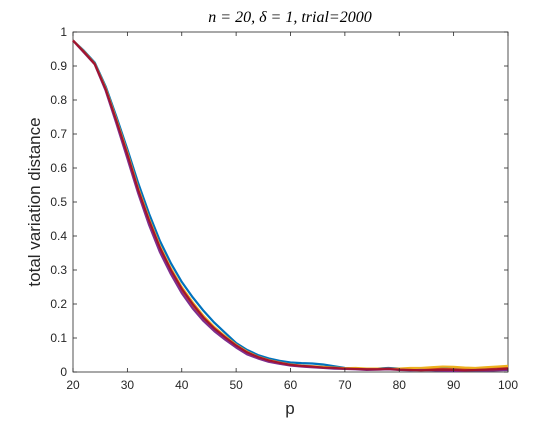 The height and width of the screenshot is (425, 560). I want to click on y-tick-label: 0.9, so click(58, 66).